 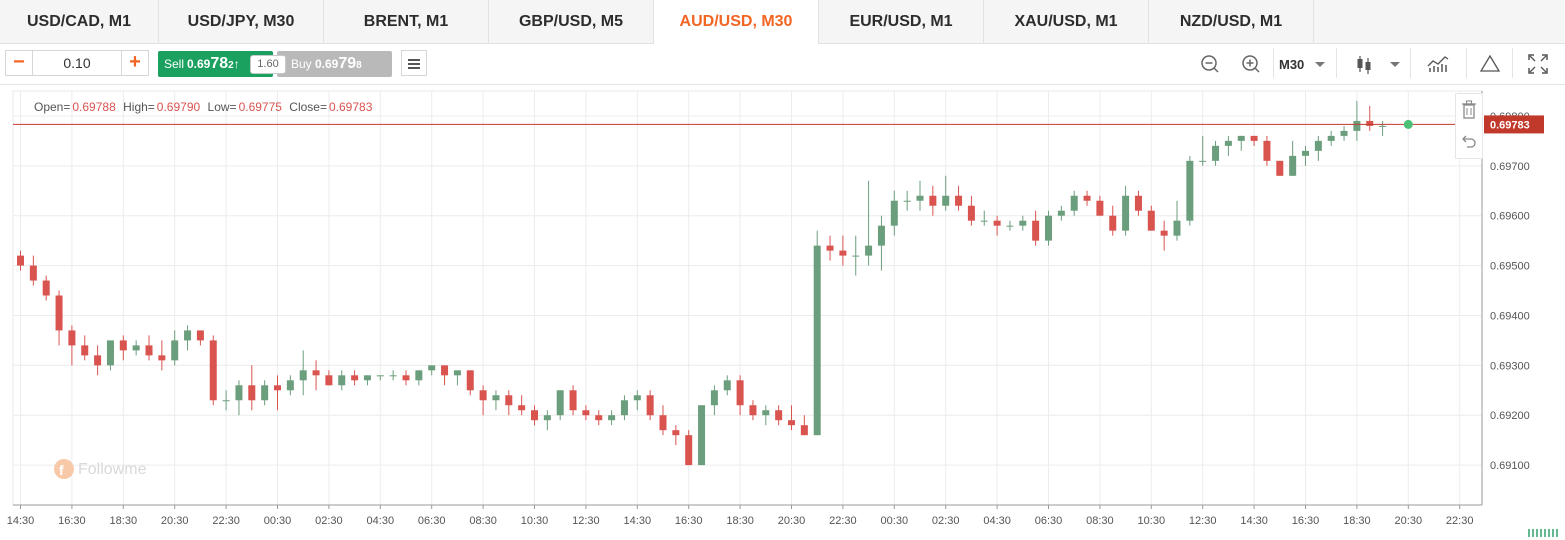 I want to click on timeframe-select: M30, so click(x=1292, y=64).